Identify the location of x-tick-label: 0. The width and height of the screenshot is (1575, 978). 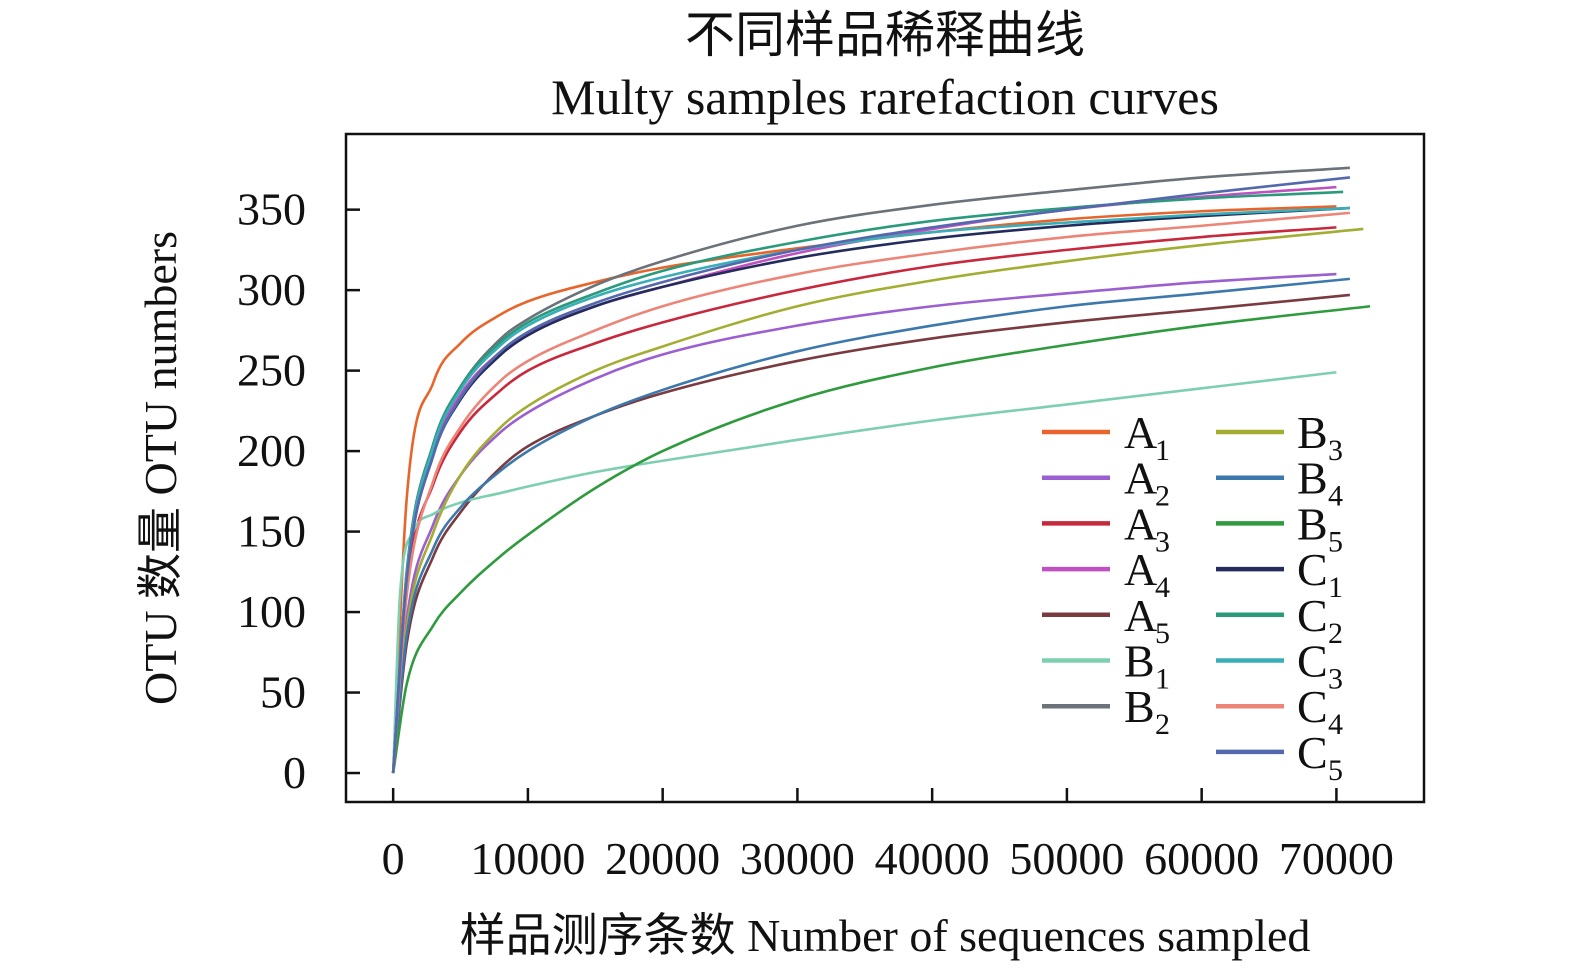
(393, 858).